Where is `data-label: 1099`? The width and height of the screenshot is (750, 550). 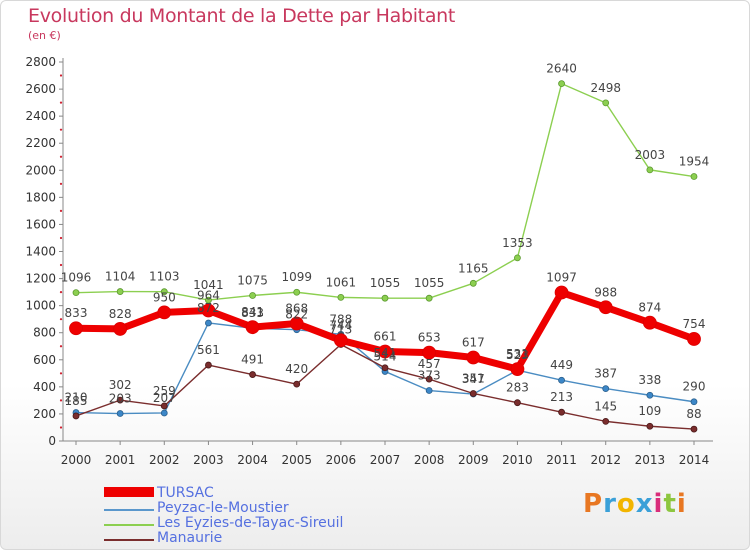
data-label: 1099 is located at coordinates (296, 277).